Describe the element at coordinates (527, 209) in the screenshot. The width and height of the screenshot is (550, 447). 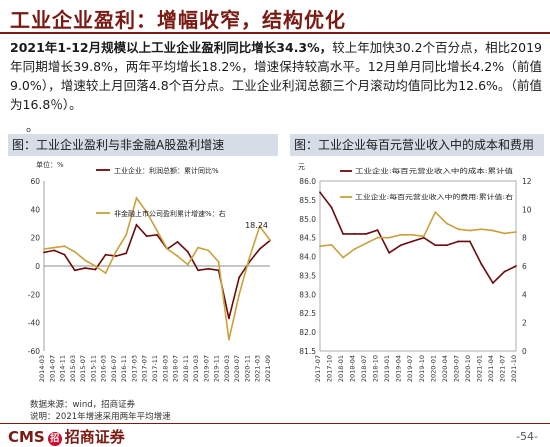
I see `y-right-tick-label: 10` at that location.